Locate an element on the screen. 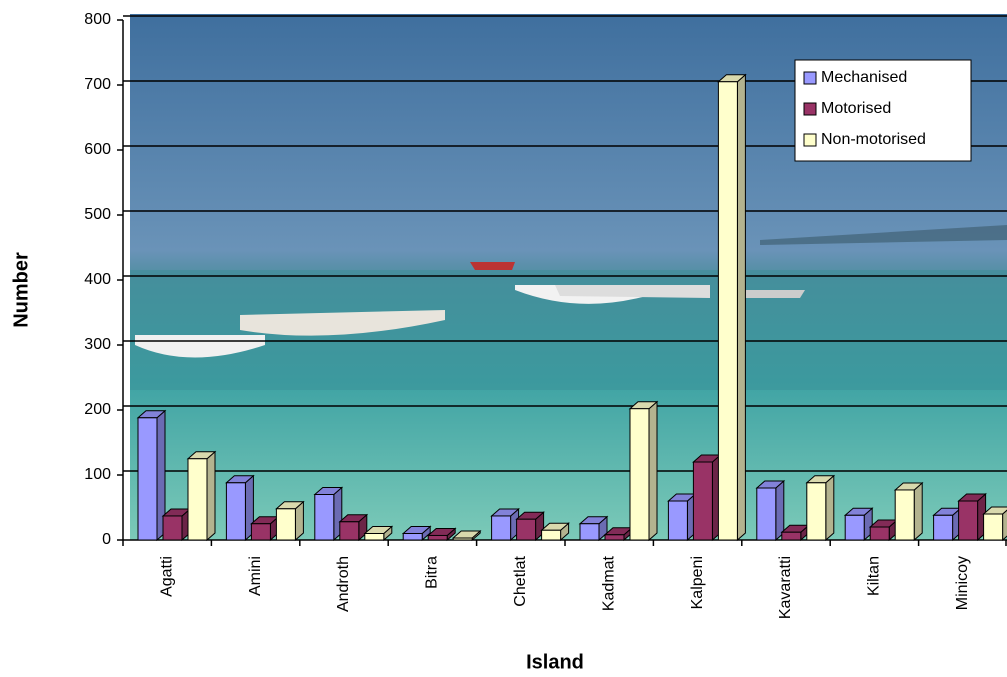  y-tick-label: 400 is located at coordinates (97, 279).